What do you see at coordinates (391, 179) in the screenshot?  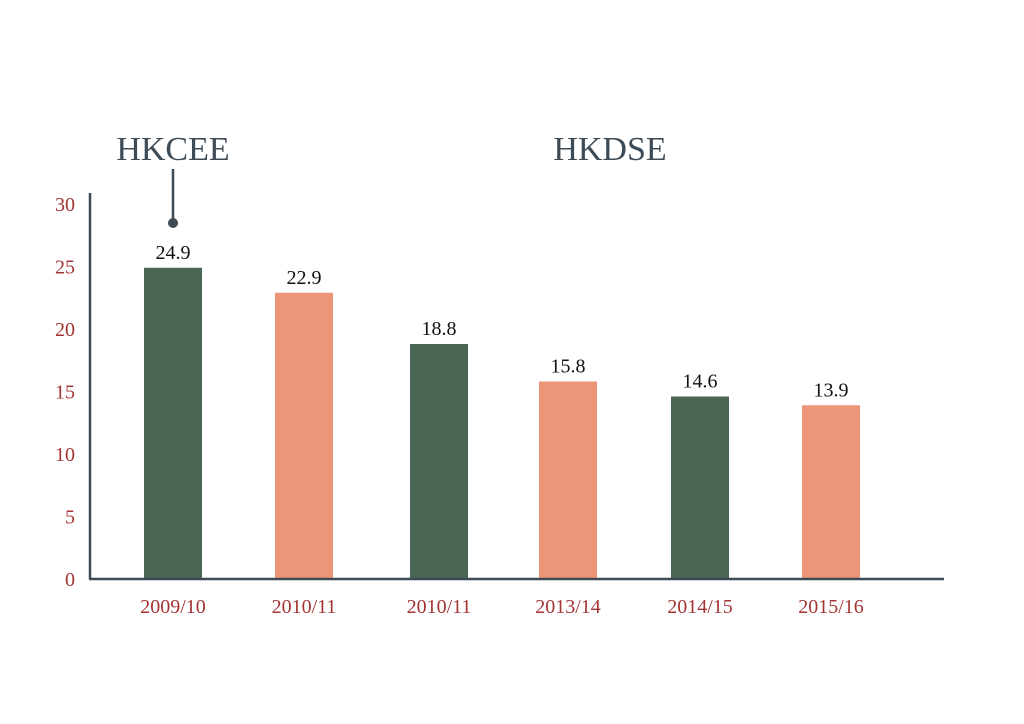 I see `annotations: HKCEE HKDSE` at bounding box center [391, 179].